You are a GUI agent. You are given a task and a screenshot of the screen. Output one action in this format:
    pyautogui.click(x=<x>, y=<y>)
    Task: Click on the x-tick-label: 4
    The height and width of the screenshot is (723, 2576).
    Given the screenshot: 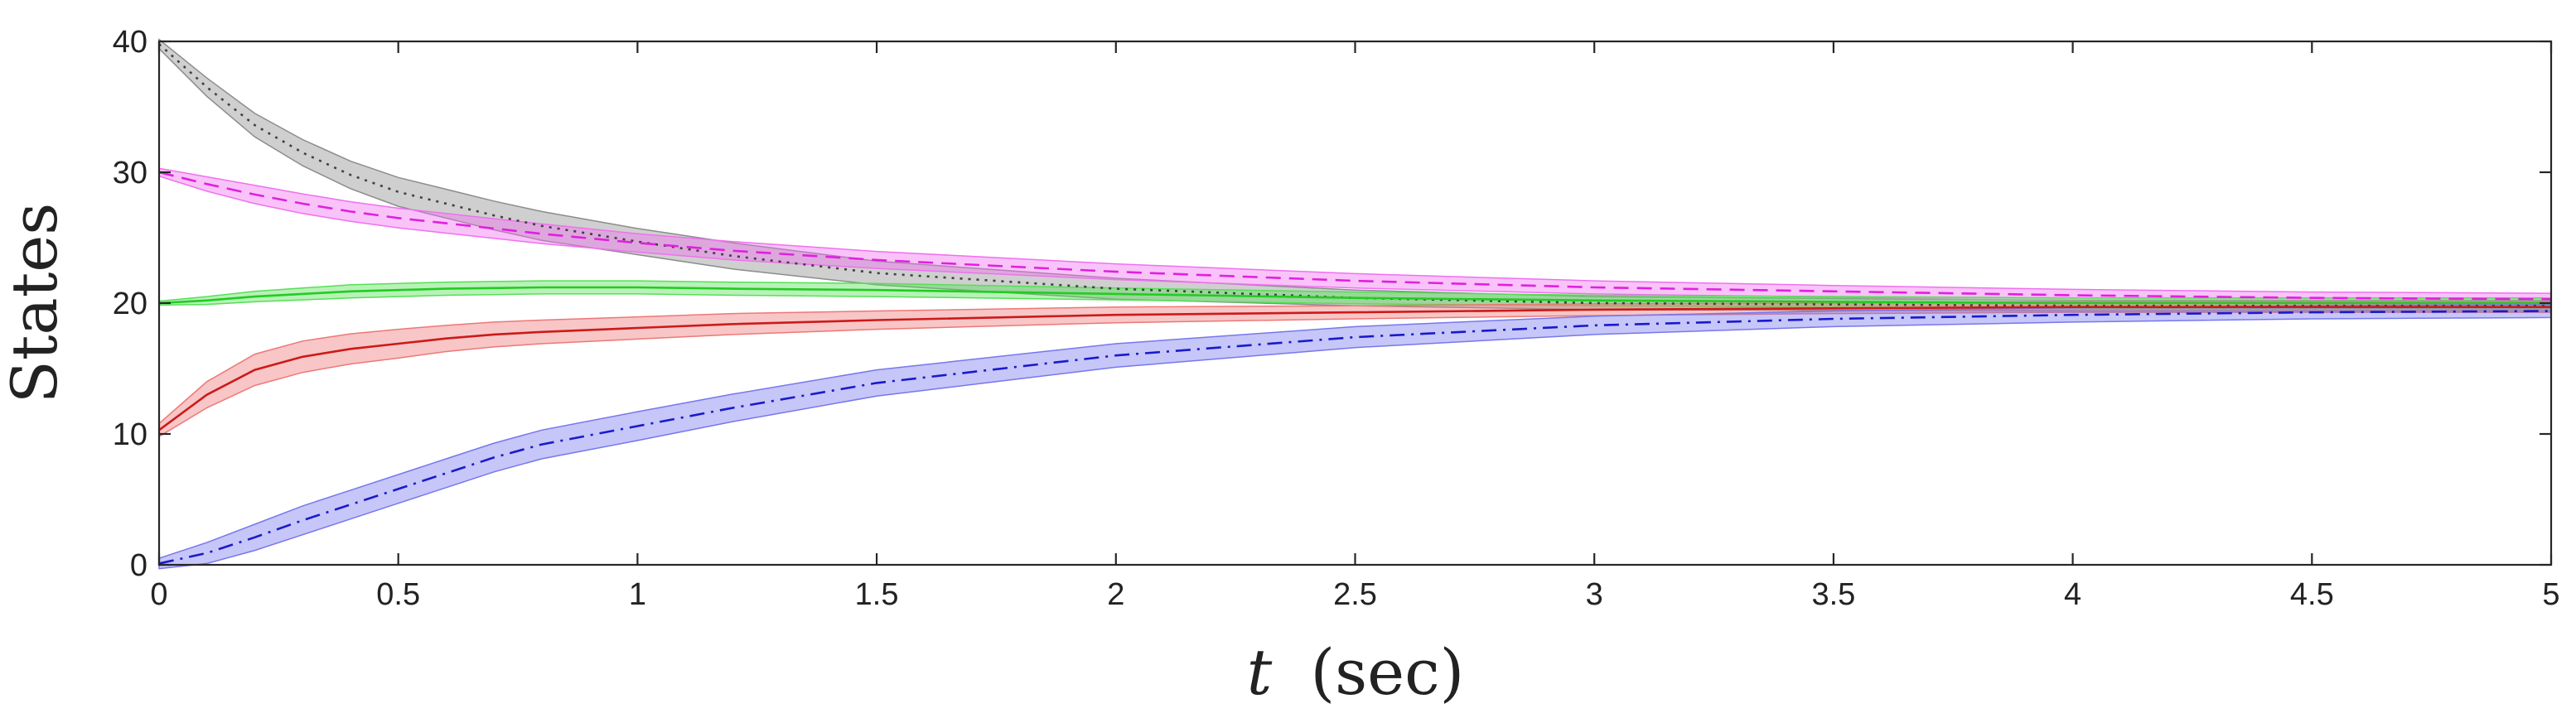 What is the action you would take?
    pyautogui.click(x=2072, y=594)
    